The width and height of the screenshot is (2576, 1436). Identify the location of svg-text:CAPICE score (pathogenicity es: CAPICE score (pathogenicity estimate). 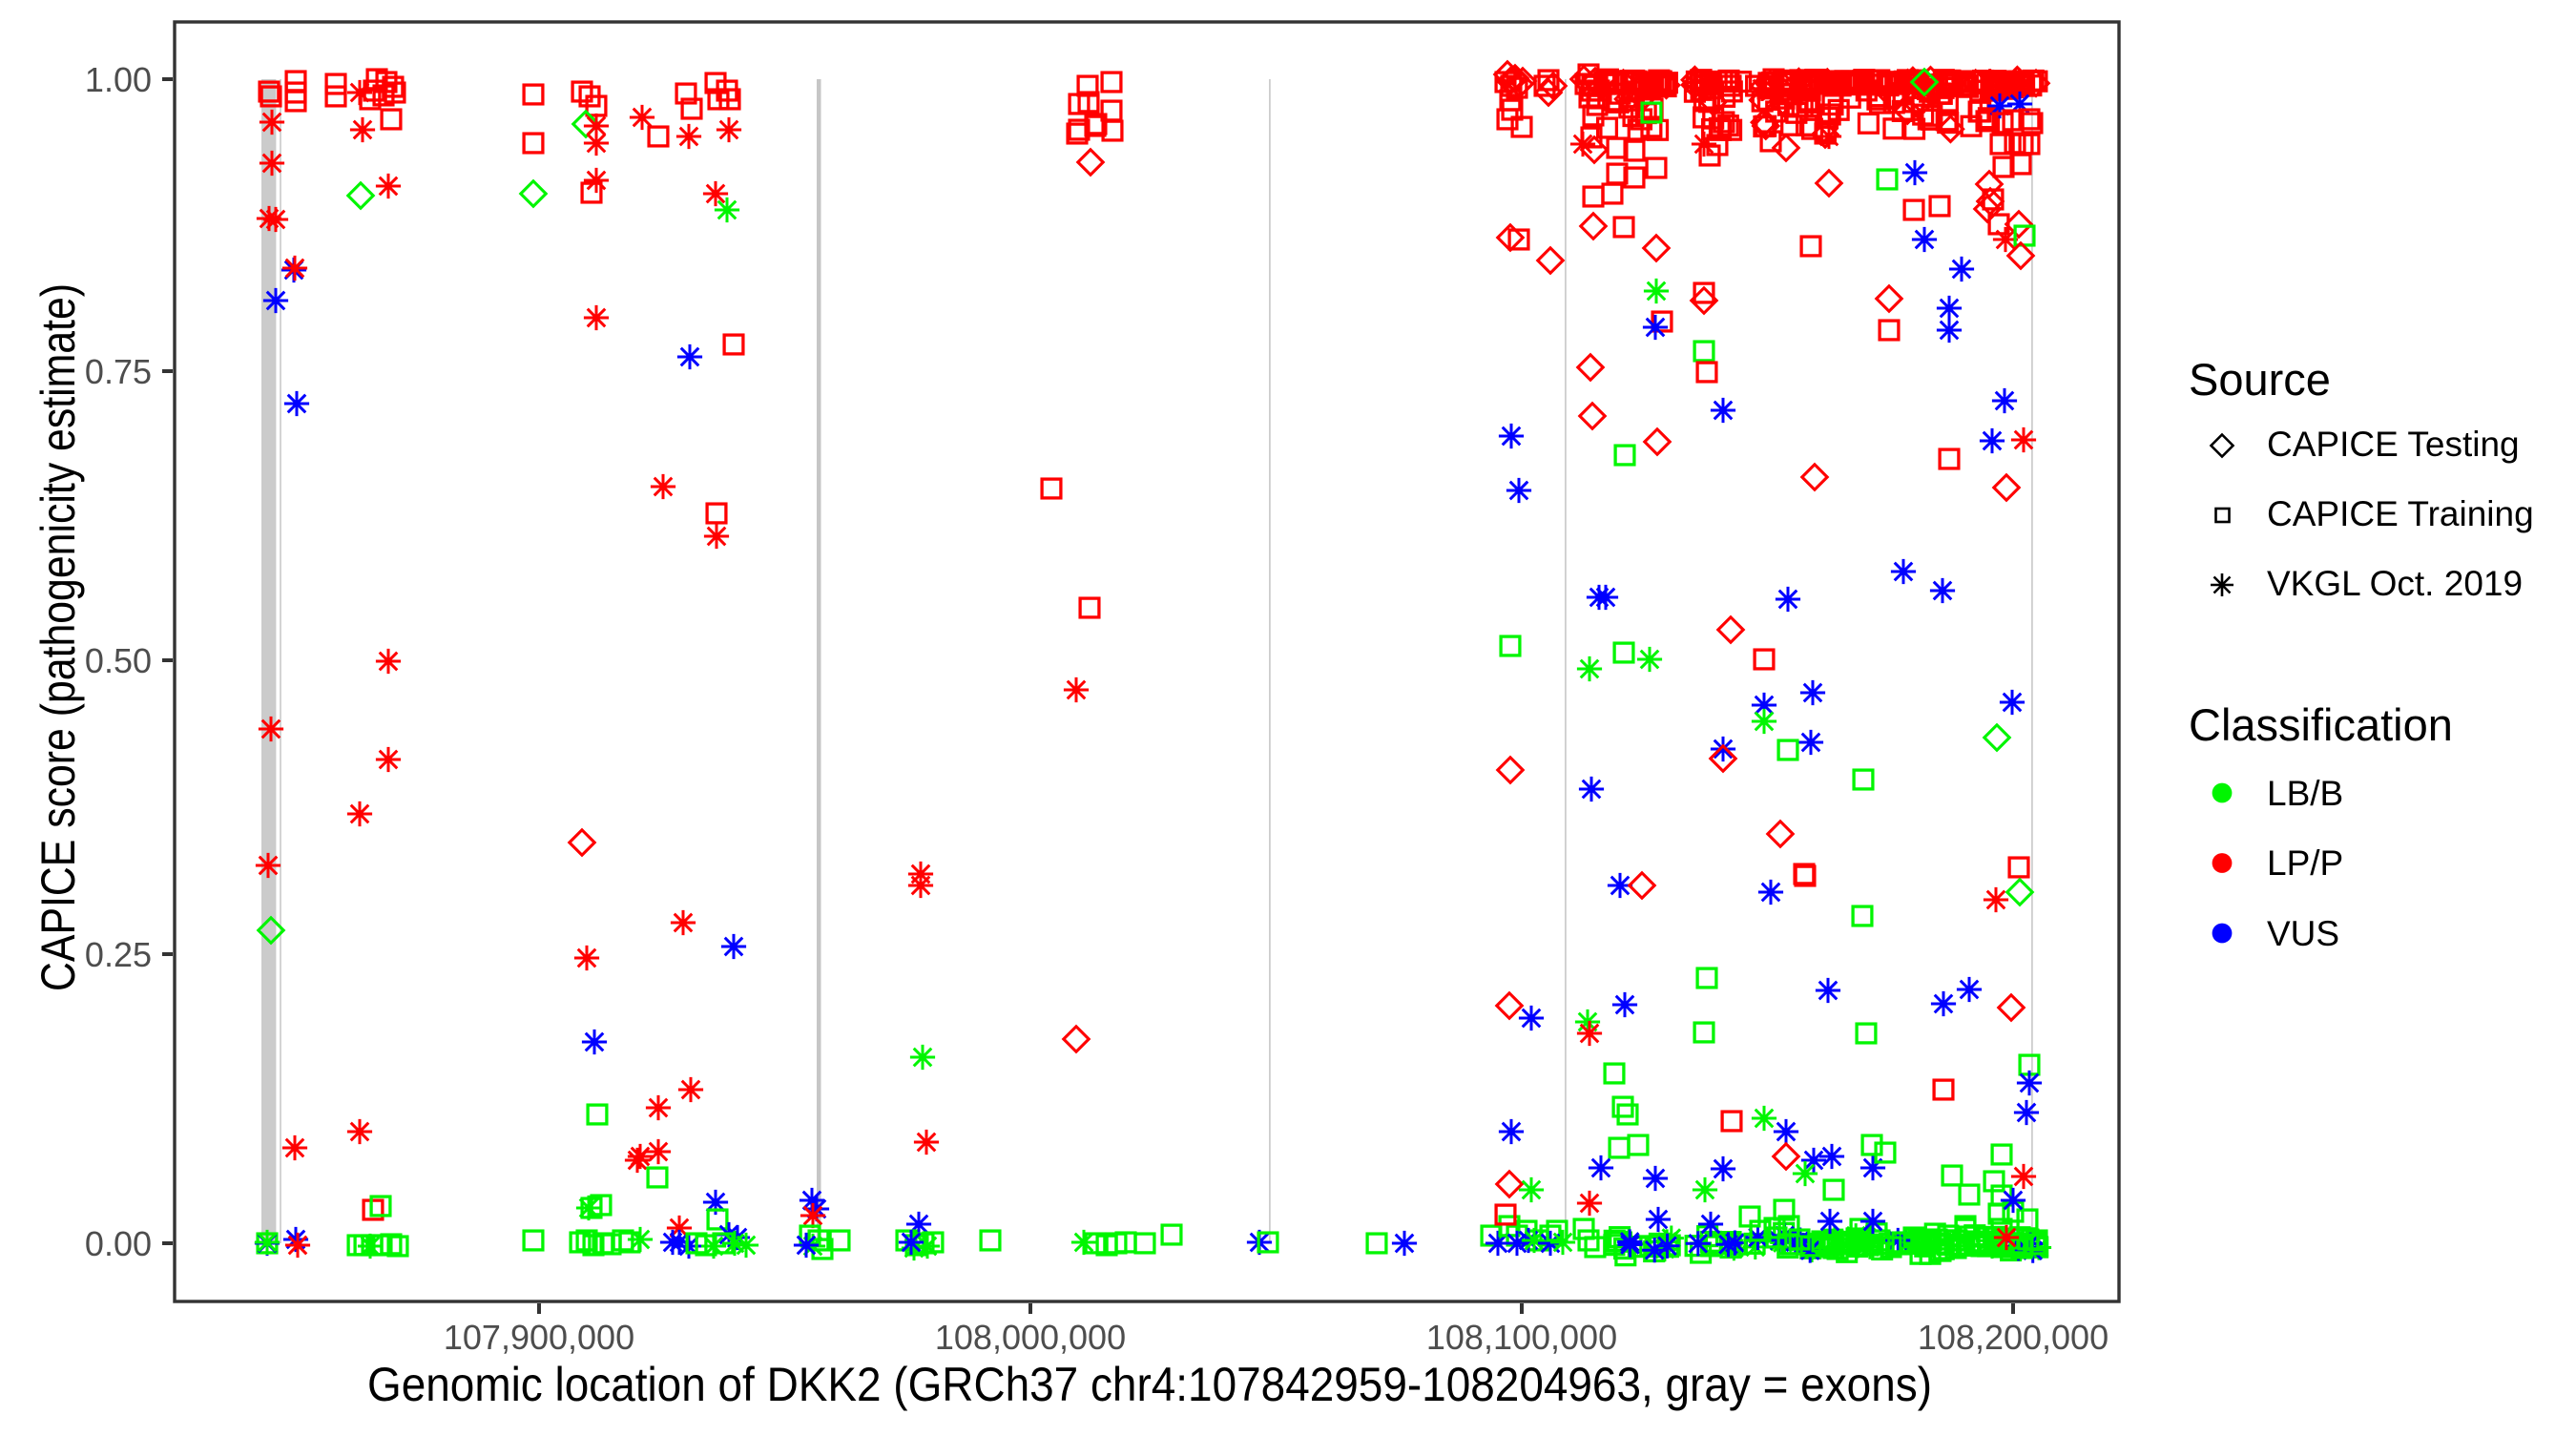
(58, 637).